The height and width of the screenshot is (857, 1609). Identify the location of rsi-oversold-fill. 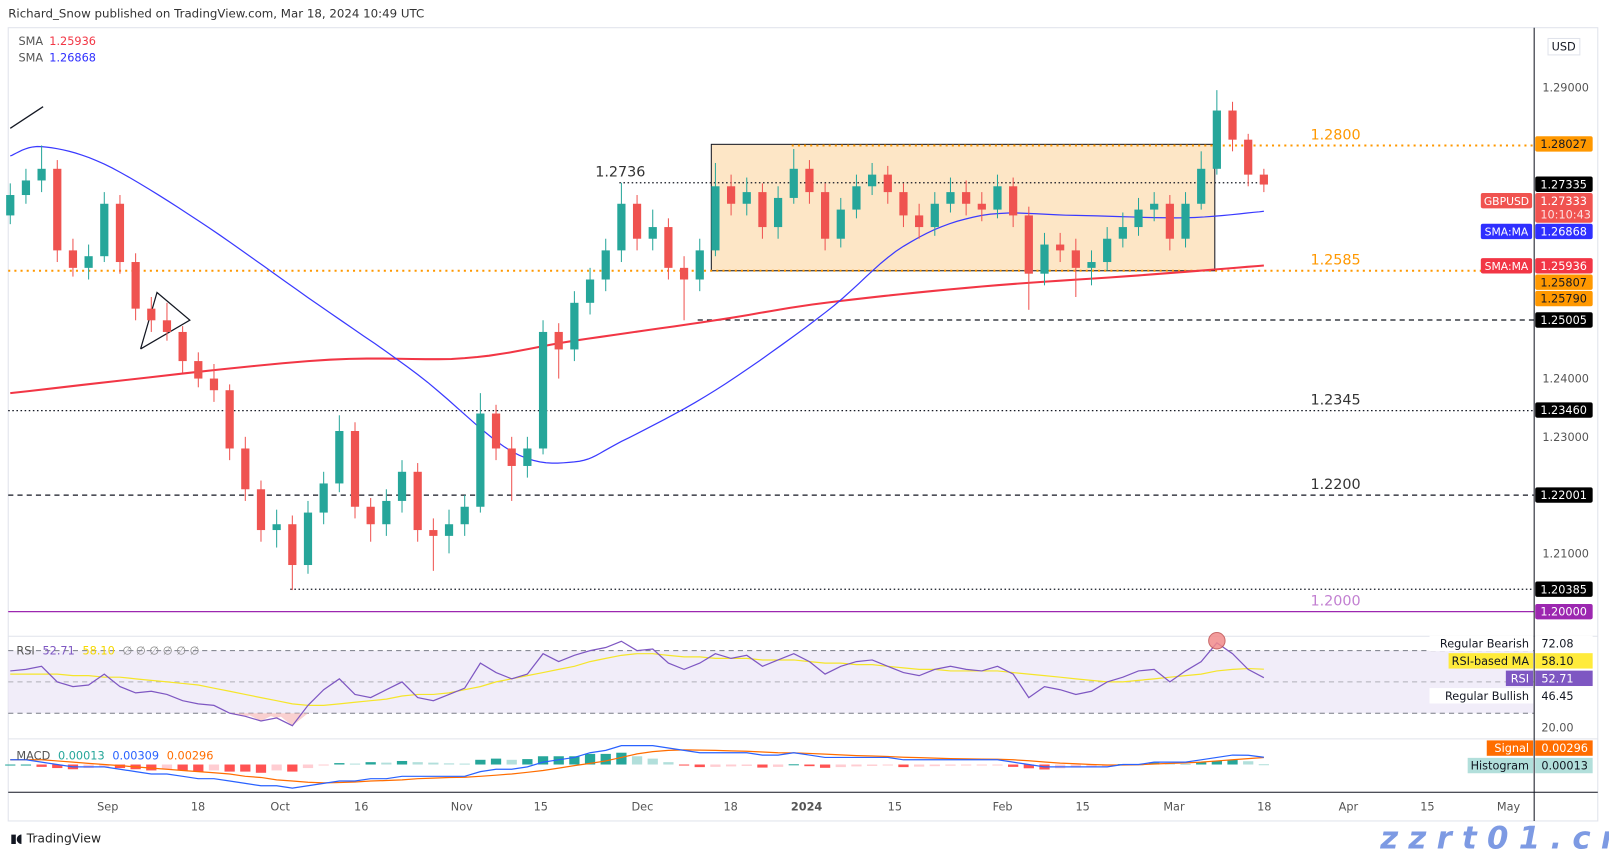
(268, 719).